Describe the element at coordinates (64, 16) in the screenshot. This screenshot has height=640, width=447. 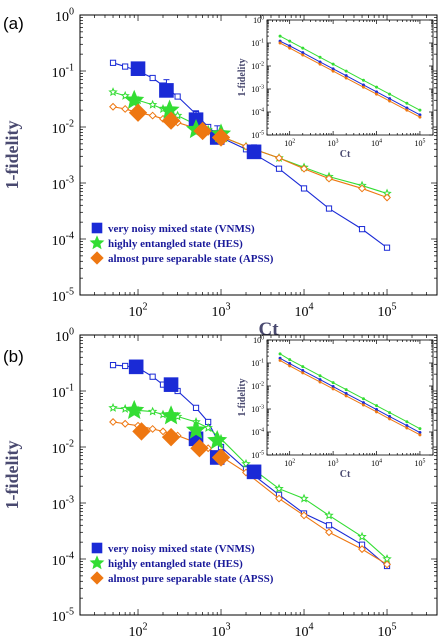
I see `y-tick-label: 10⁰` at that location.